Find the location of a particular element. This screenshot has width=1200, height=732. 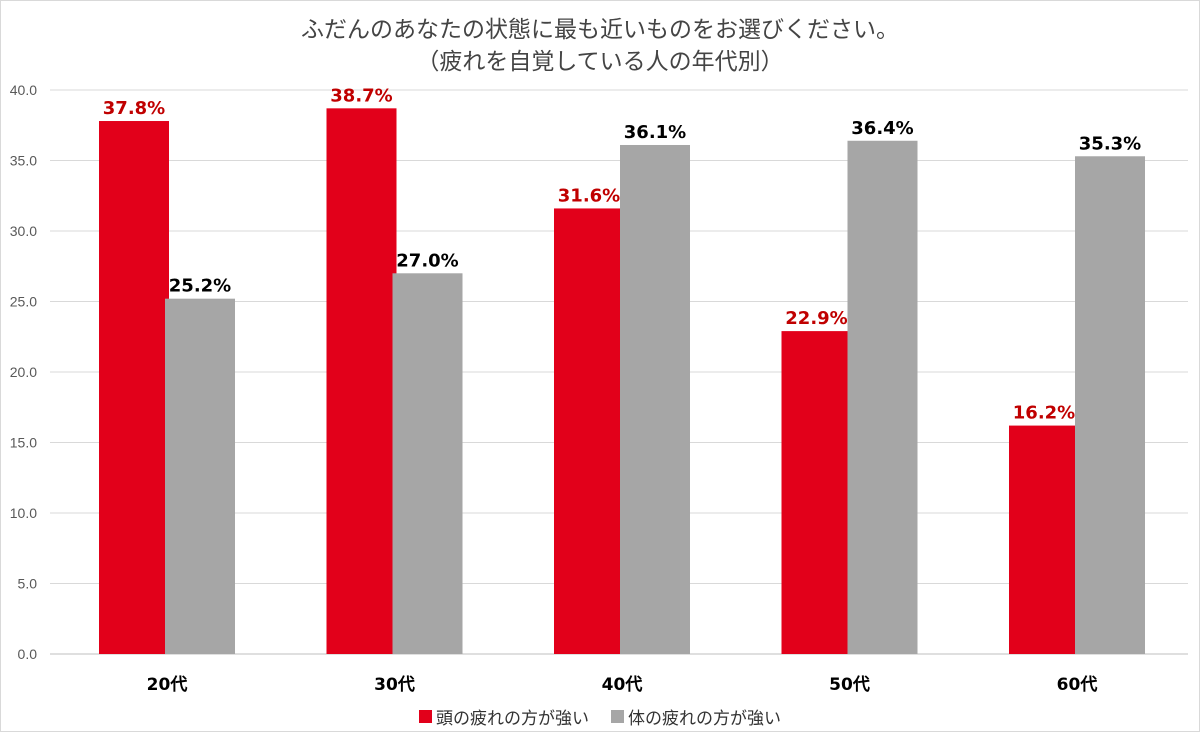

data-label: 35.3% is located at coordinates (1110, 143).